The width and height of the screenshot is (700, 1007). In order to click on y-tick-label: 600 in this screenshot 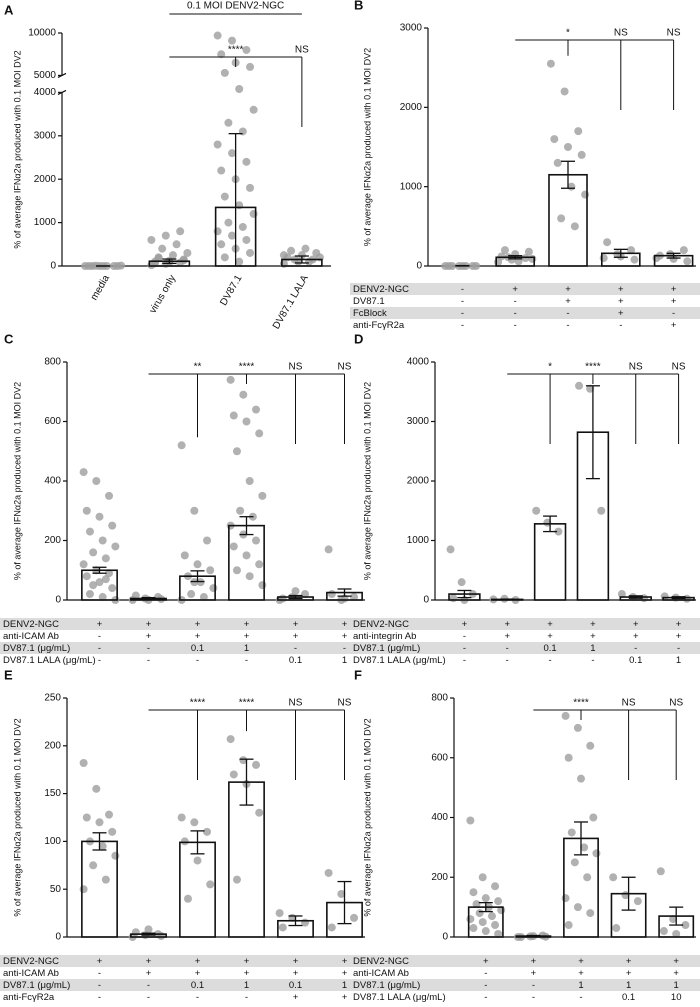, I will do `click(439, 757)`.